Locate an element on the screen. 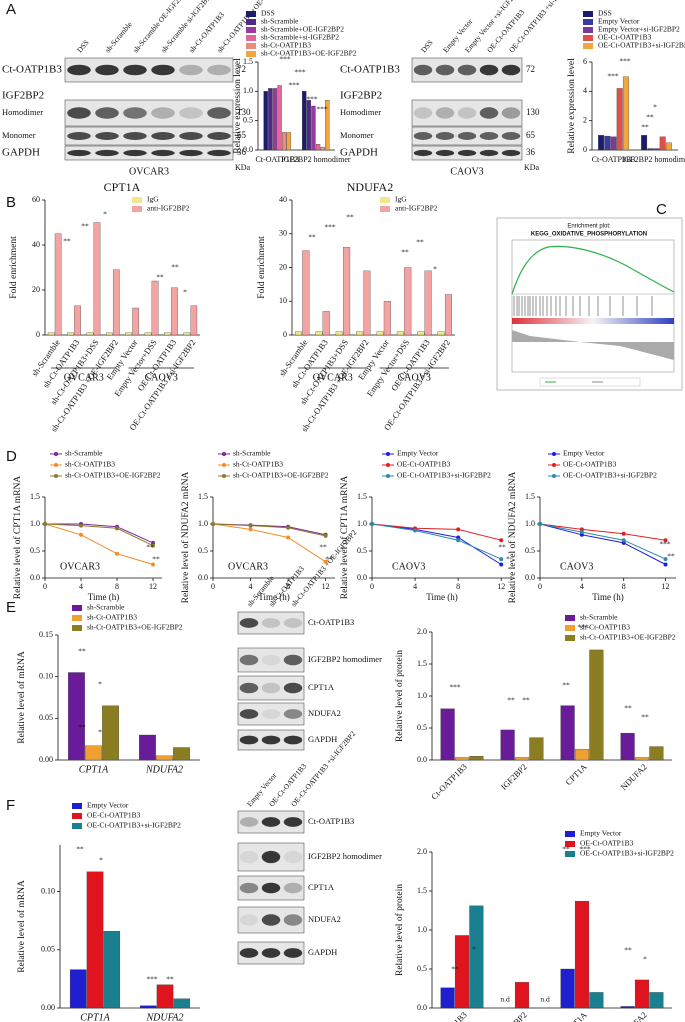  legend-label: sh-Ct-OATP1B3+OE-IGF2BP2 is located at coordinates (135, 627).